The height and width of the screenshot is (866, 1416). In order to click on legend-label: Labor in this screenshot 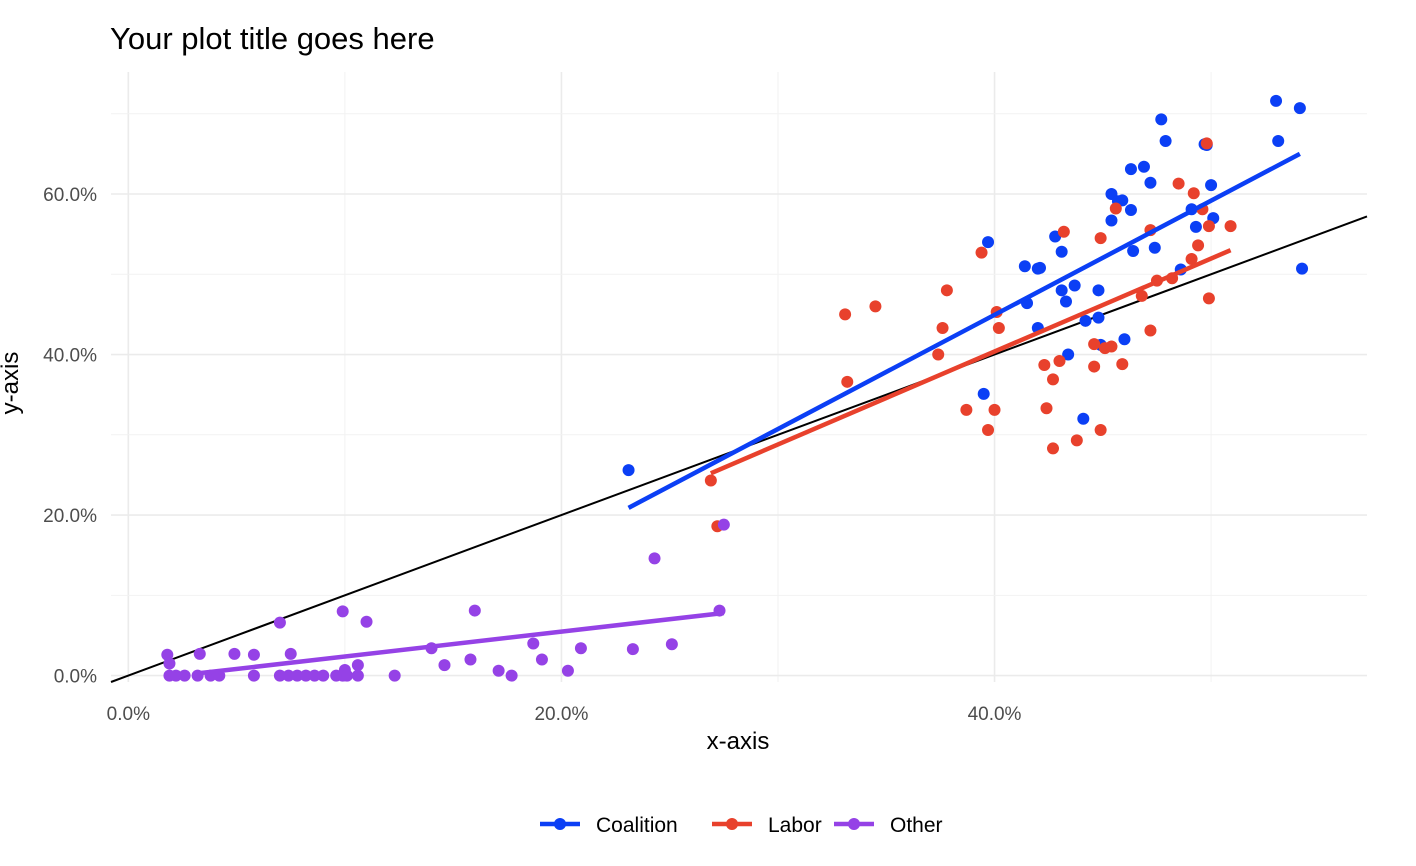, I will do `click(795, 825)`.